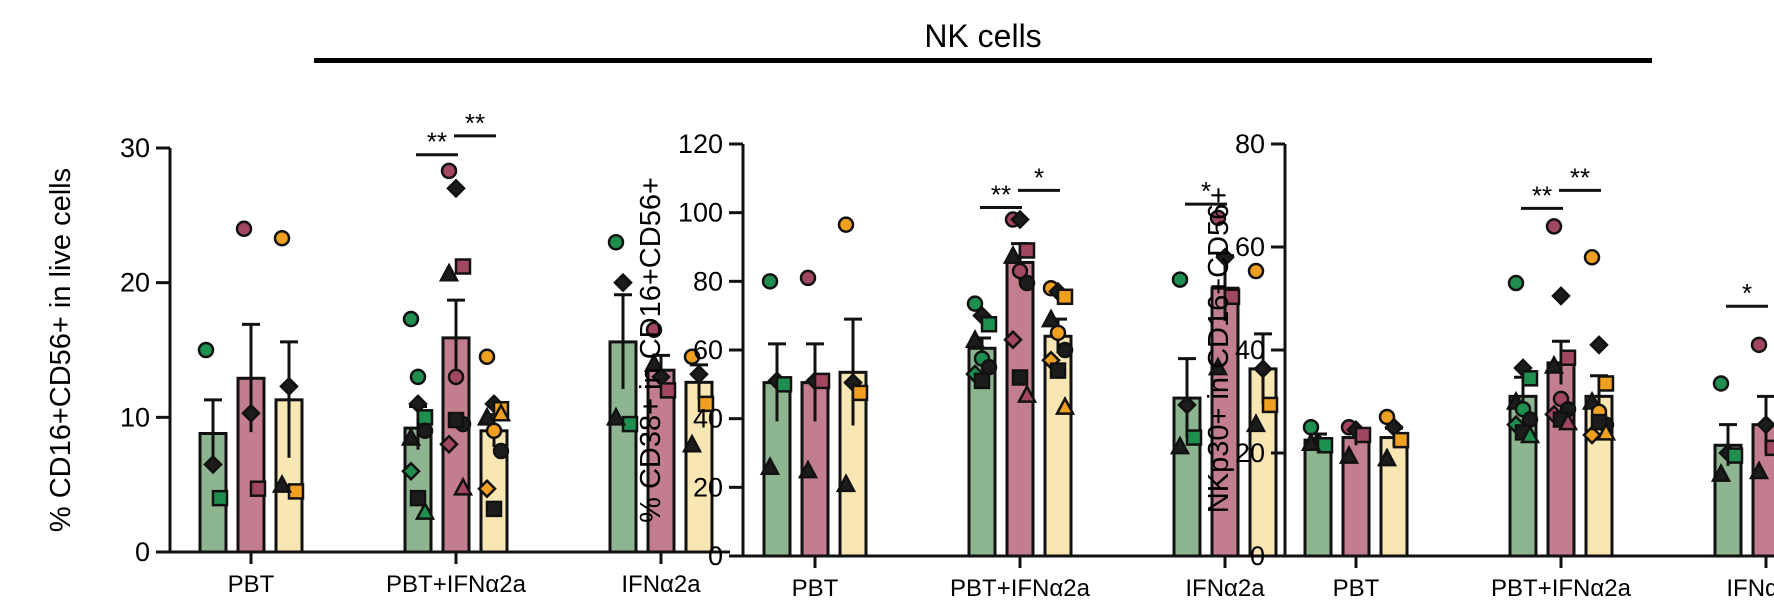 The height and width of the screenshot is (616, 1774). I want to click on title-underline, so click(983, 60).